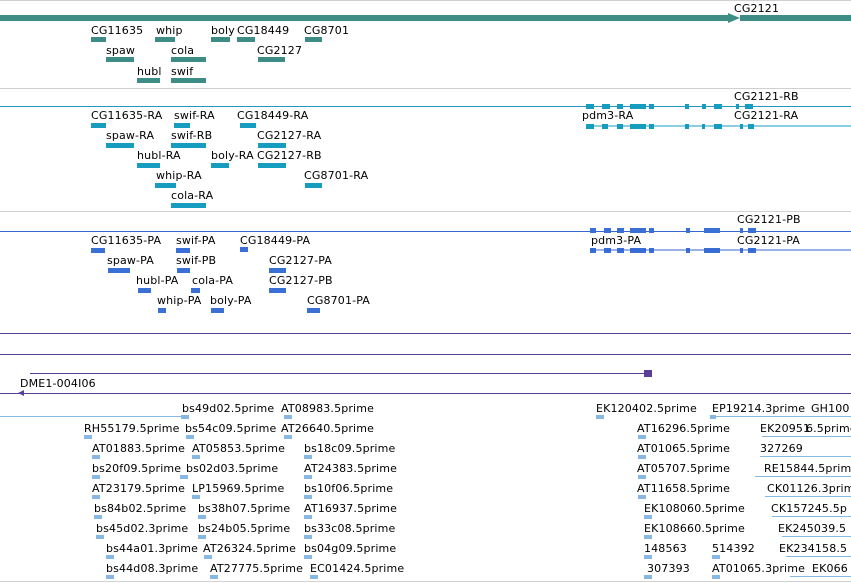  I want to click on gene-label: swif, so click(182, 71).